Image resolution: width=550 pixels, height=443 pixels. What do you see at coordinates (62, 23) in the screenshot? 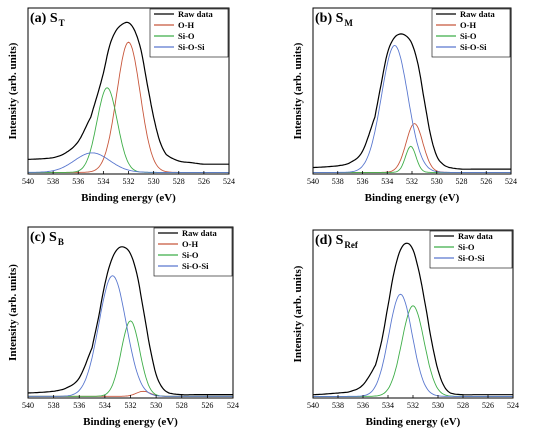
I see `panel-title-subscript: T` at bounding box center [62, 23].